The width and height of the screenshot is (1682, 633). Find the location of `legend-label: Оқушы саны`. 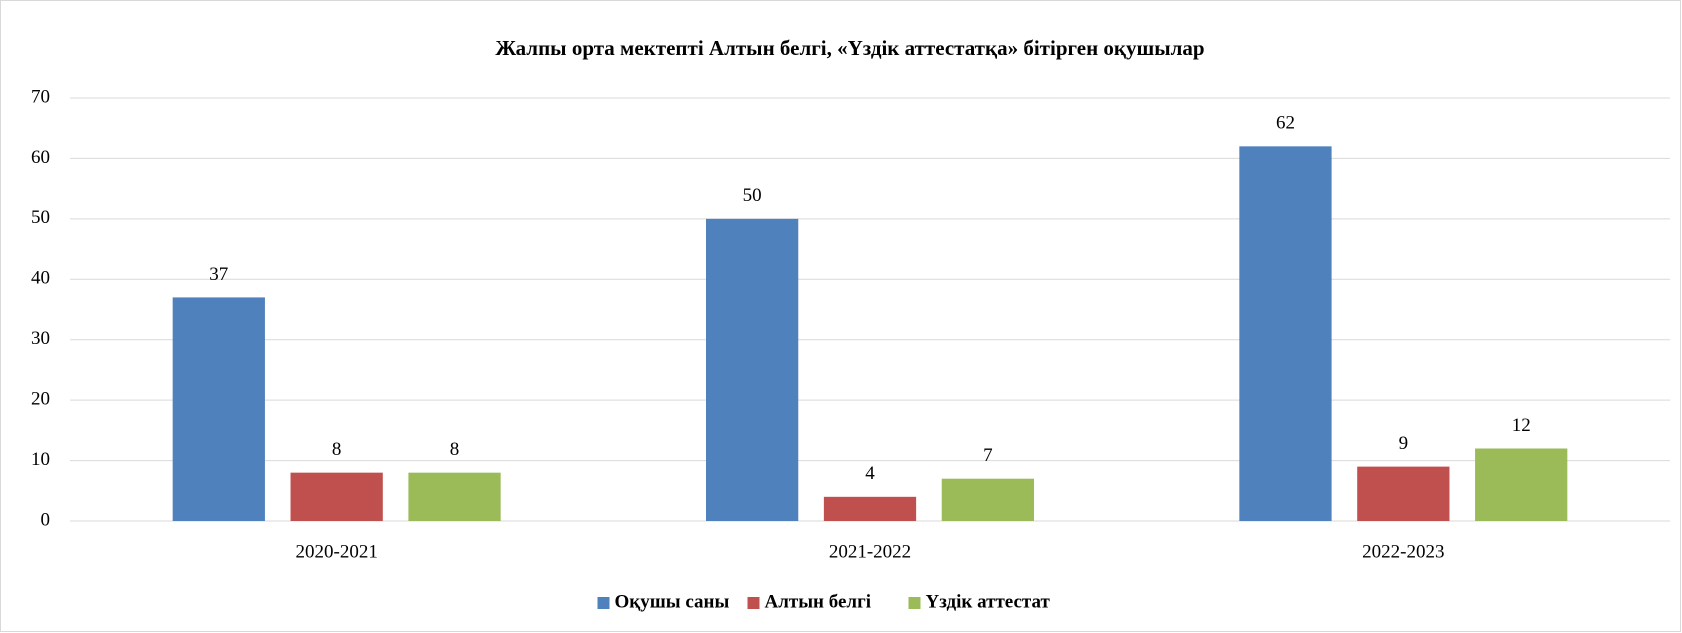

legend-label: Оқушы саны is located at coordinates (672, 601).